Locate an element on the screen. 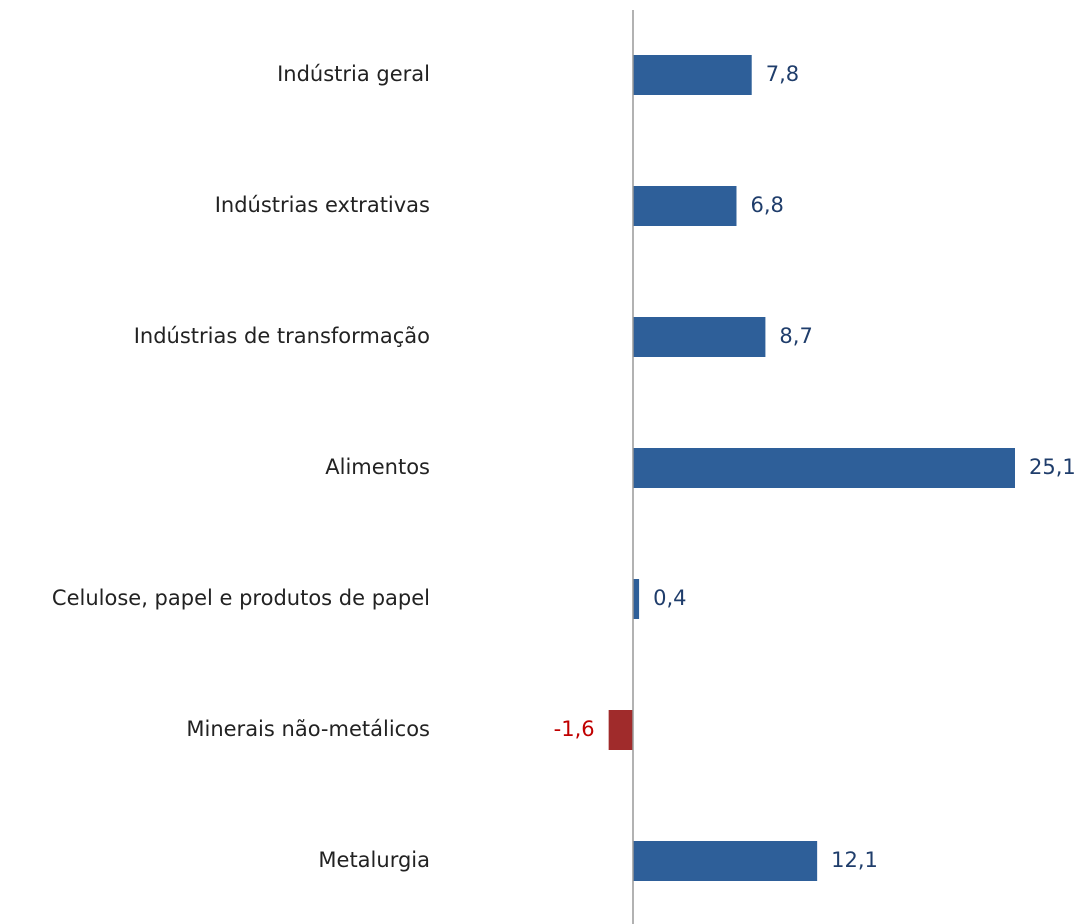  value-label: 6,8 is located at coordinates (766, 205).